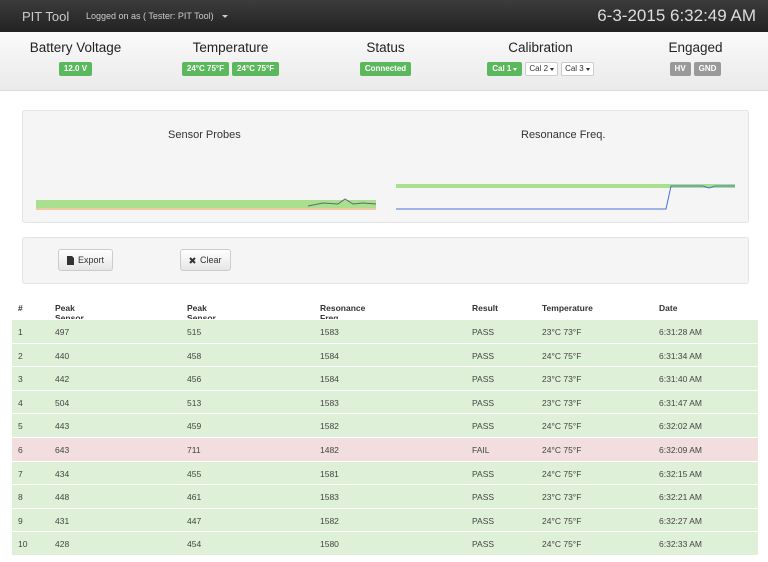 The height and width of the screenshot is (562, 768). I want to click on badges: Connected, so click(385, 69).